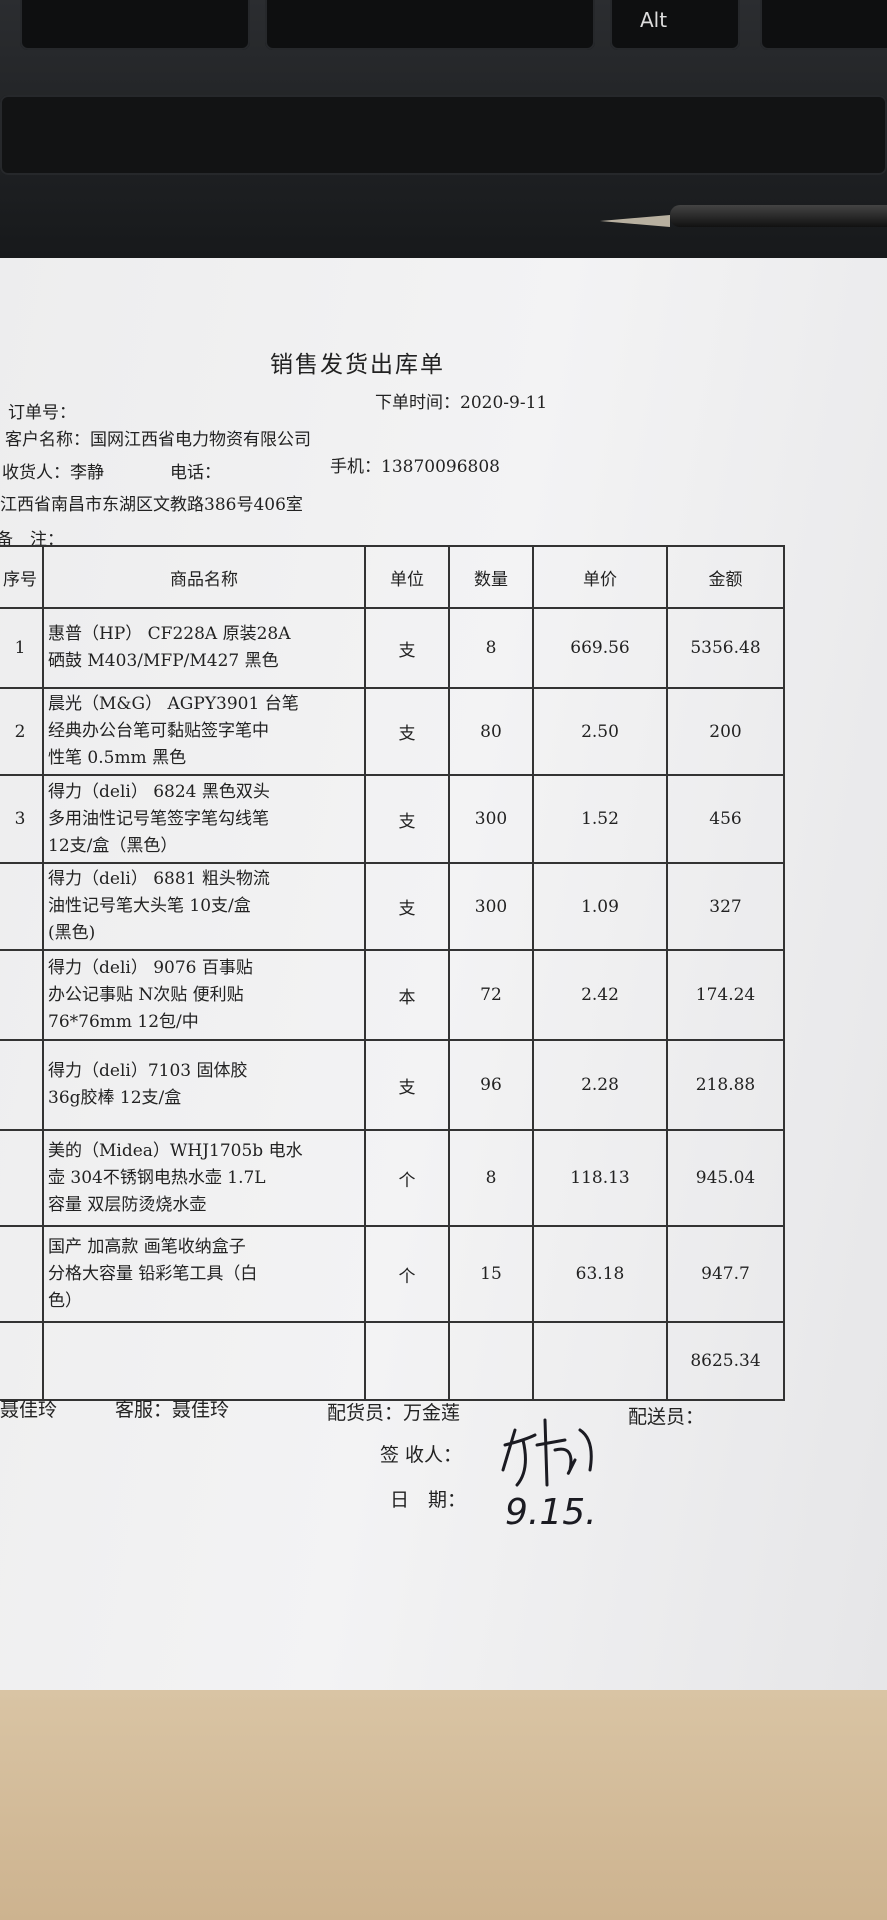 The width and height of the screenshot is (887, 1920). Describe the element at coordinates (491, 995) in the screenshot. I see `row-qty: 72` at that location.